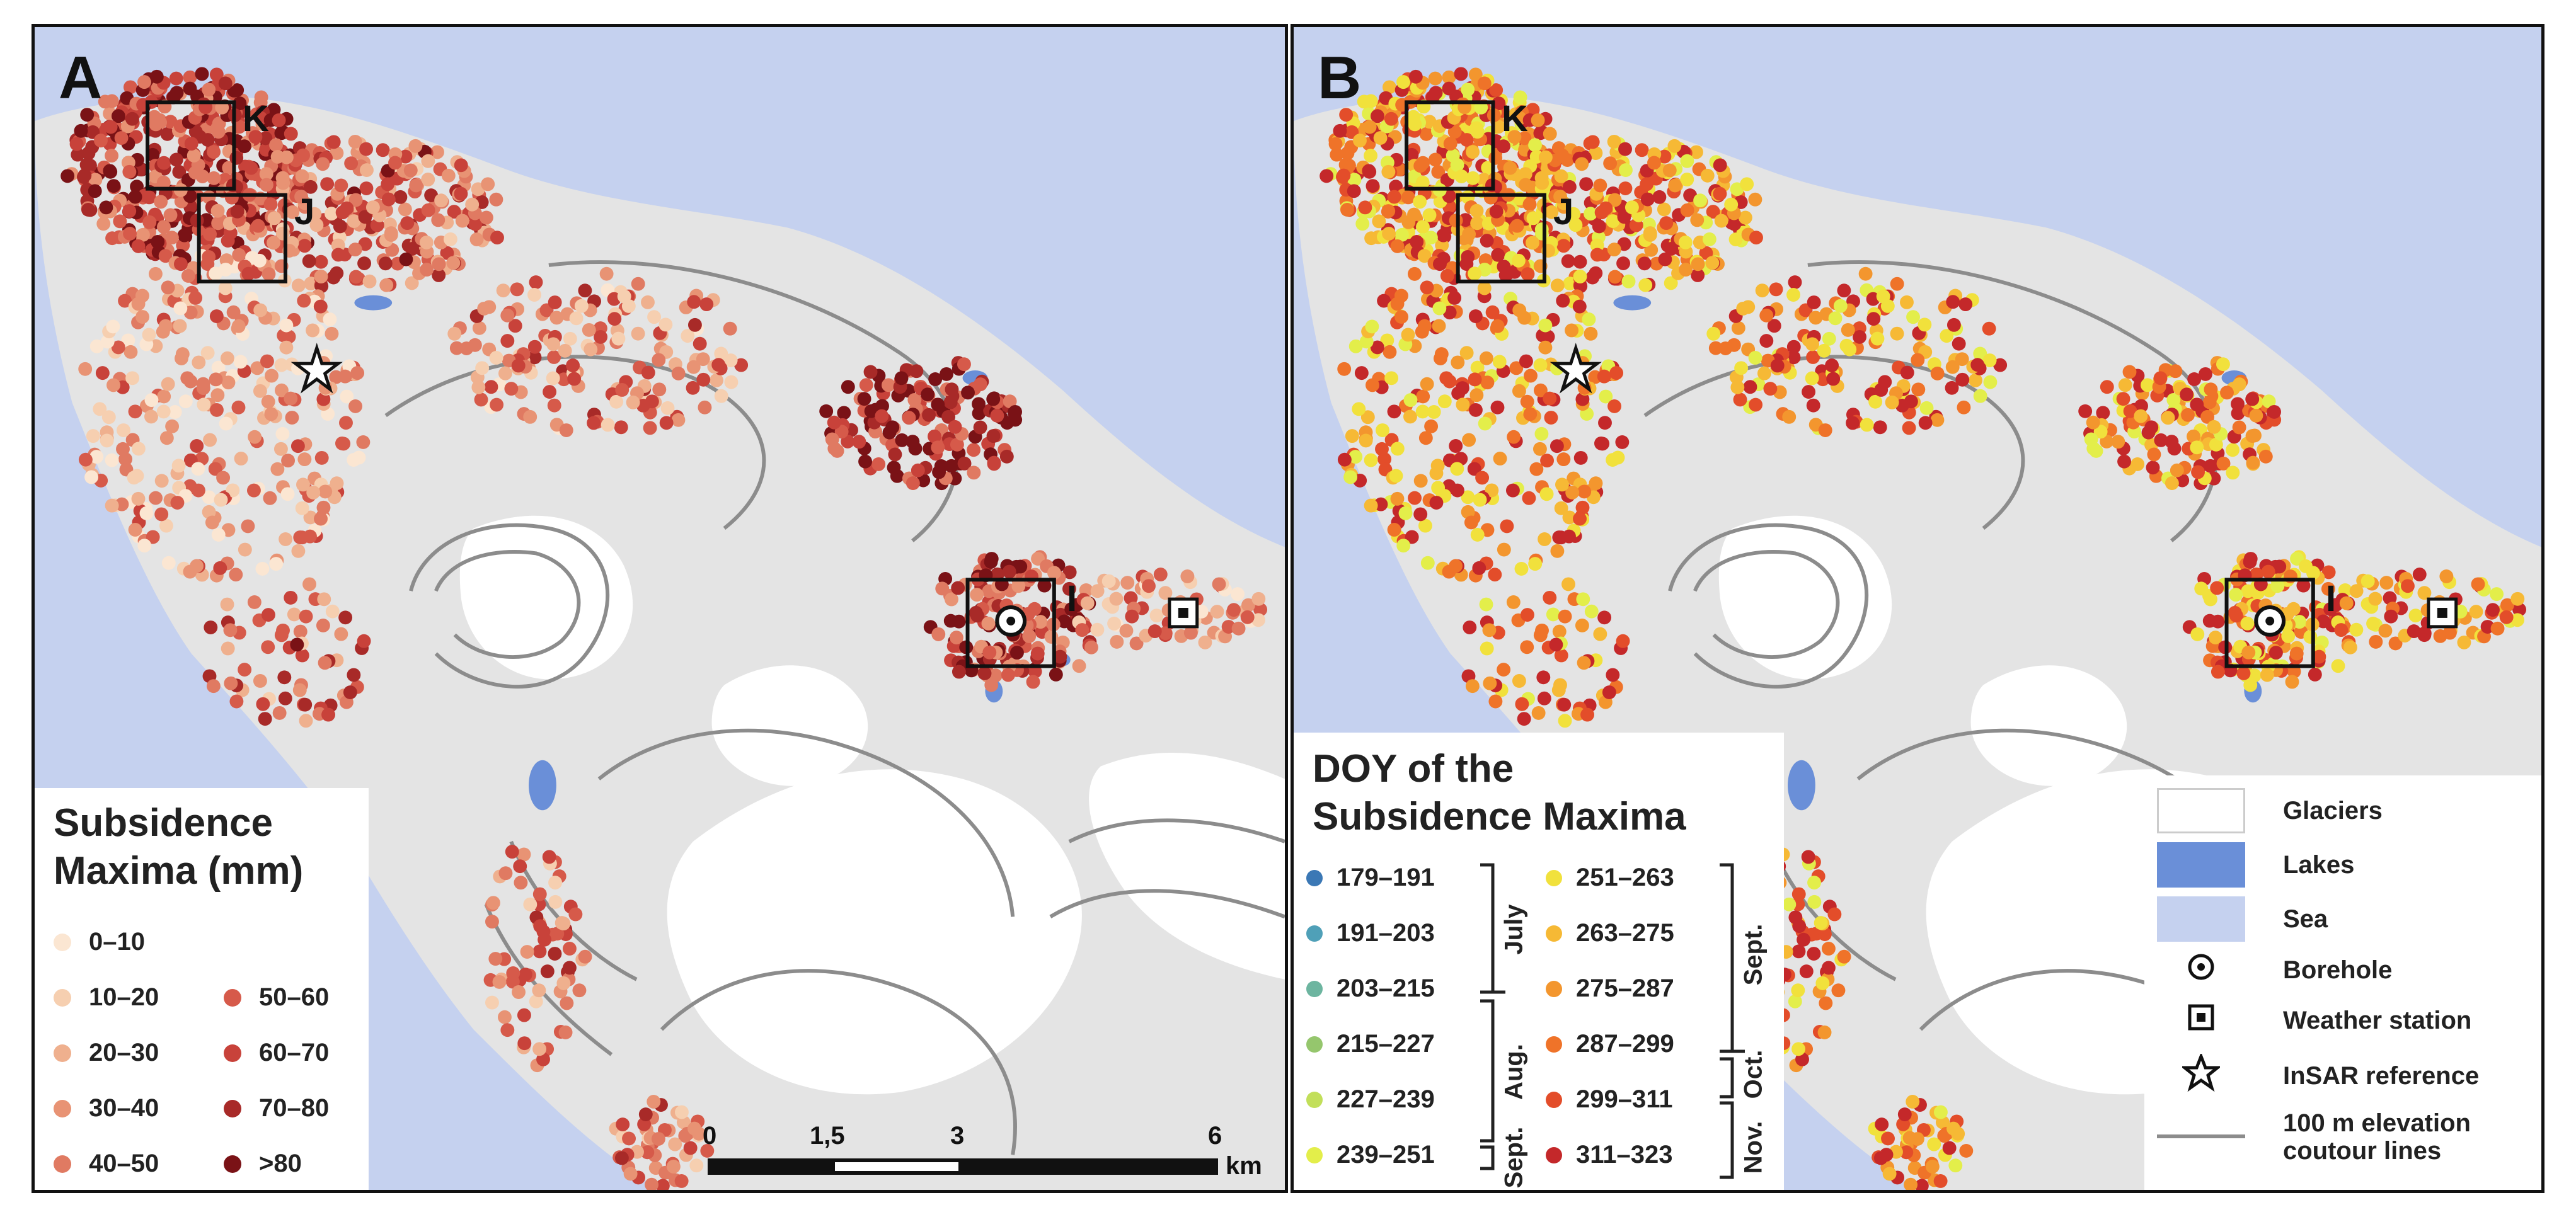 This screenshot has width=2576, height=1217. Describe the element at coordinates (2318, 1075) in the screenshot. I see `legend-item-insar-reference: InSAR reference` at that location.